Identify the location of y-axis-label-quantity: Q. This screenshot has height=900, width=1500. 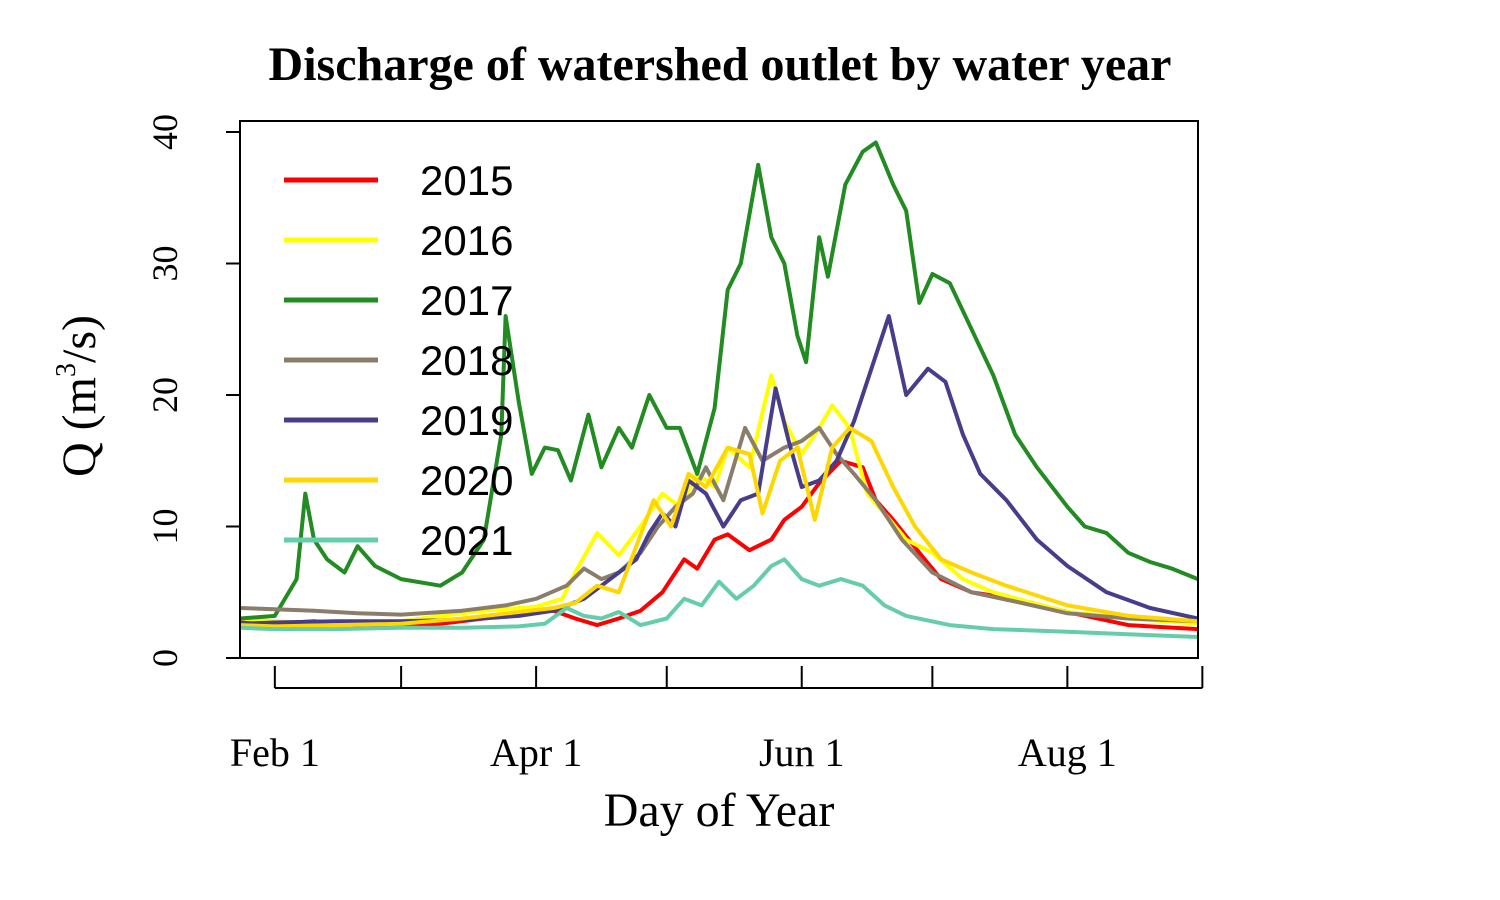
(79, 459).